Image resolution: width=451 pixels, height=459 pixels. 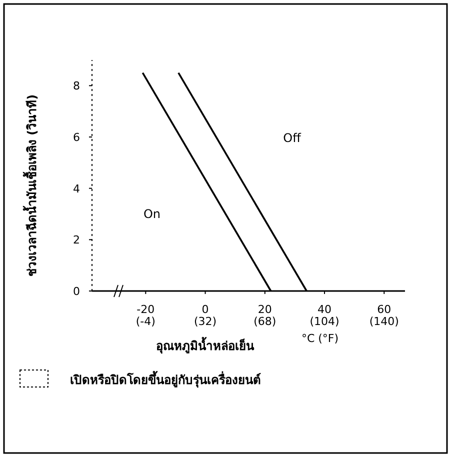 I want to click on x-tick-label: 40, so click(x=325, y=309).